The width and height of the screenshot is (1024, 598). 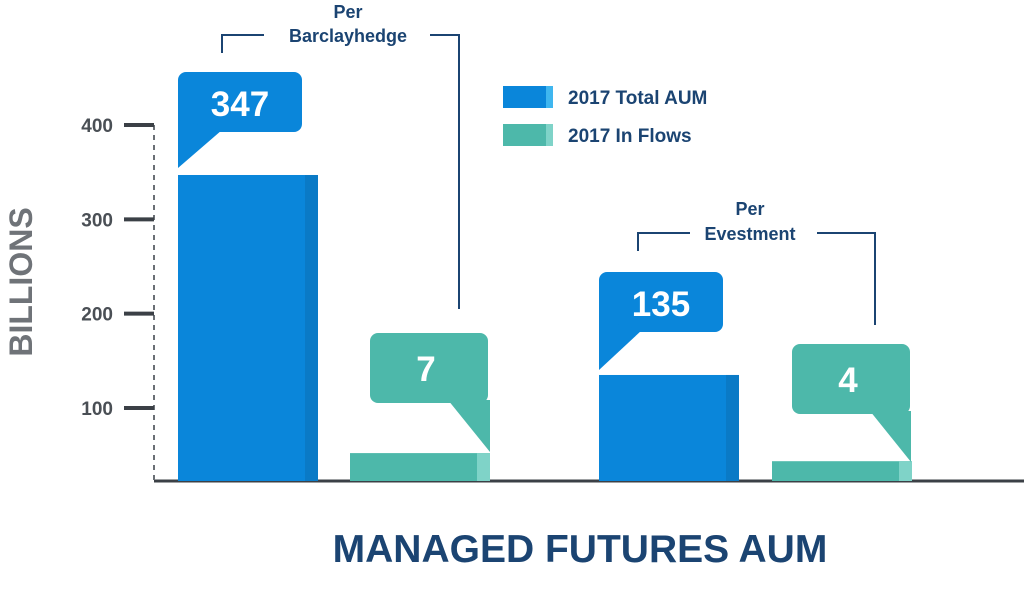 What do you see at coordinates (848, 380) in the screenshot?
I see `callout-in-flows-value: 4` at bounding box center [848, 380].